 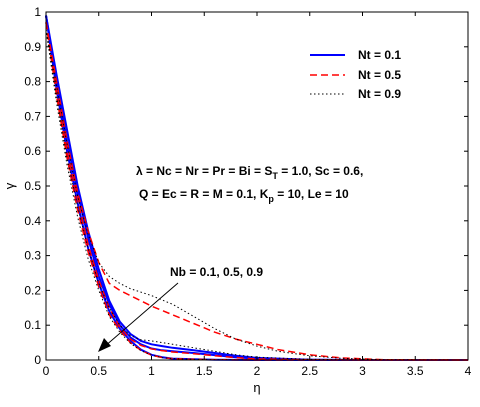 I want to click on legend-label-nt-0-5: Nt = 0.5, so click(x=379, y=75).